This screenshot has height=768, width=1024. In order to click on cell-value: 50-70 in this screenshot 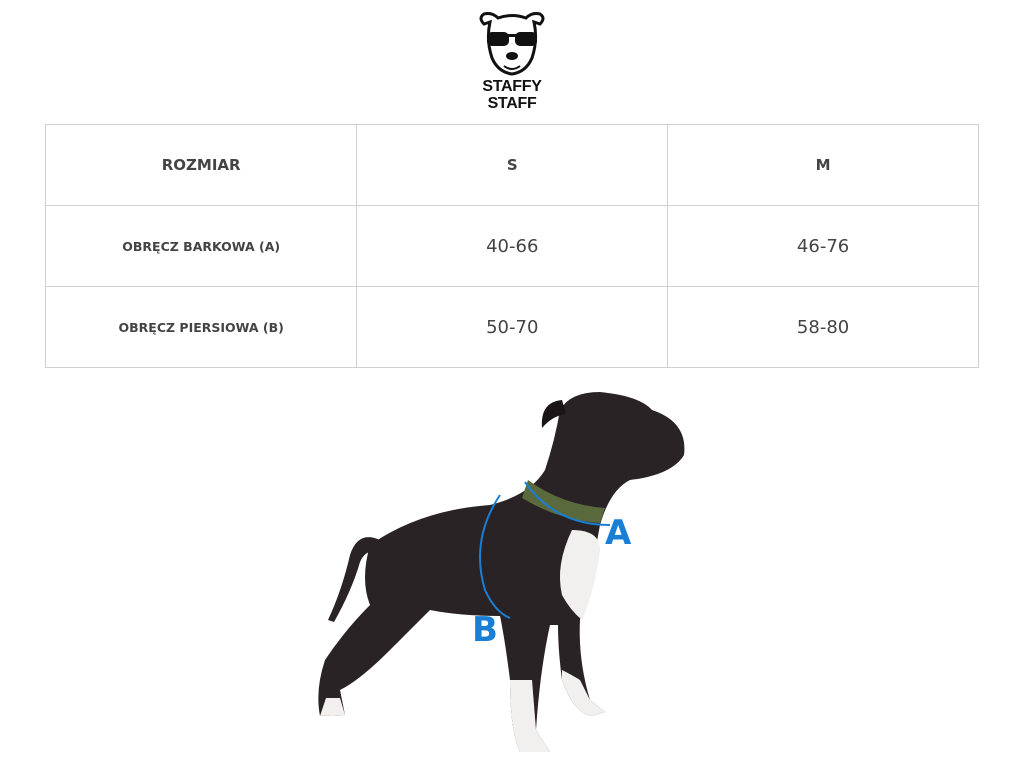, I will do `click(512, 327)`.